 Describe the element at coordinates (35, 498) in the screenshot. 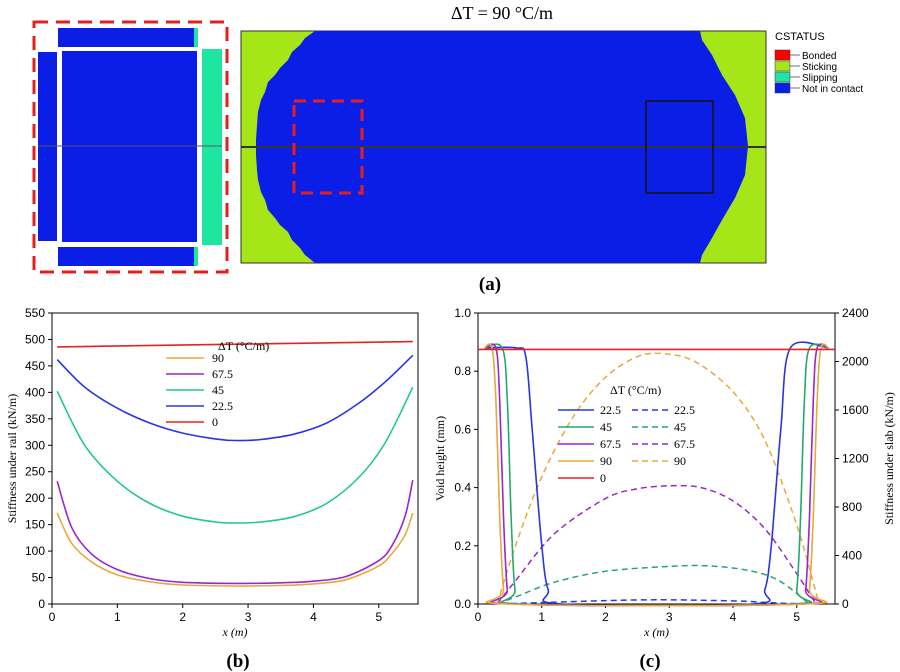

I see `panel-b-y-tick-label: 200` at that location.